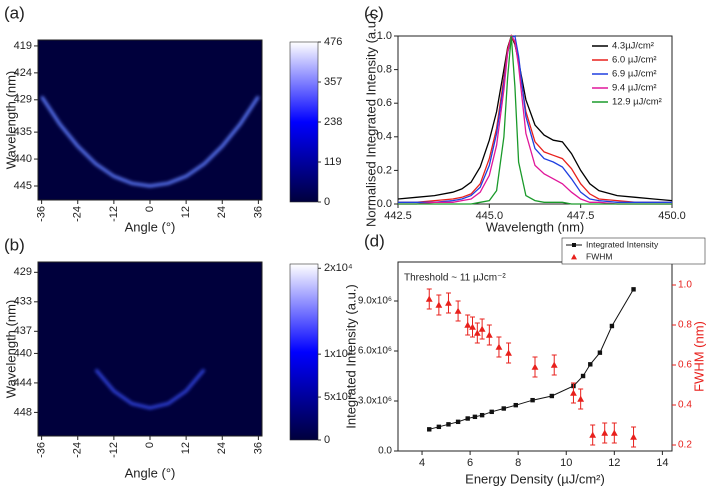  What do you see at coordinates (23, 73) in the screenshot?
I see `y-tick-label: 424` at bounding box center [23, 73].